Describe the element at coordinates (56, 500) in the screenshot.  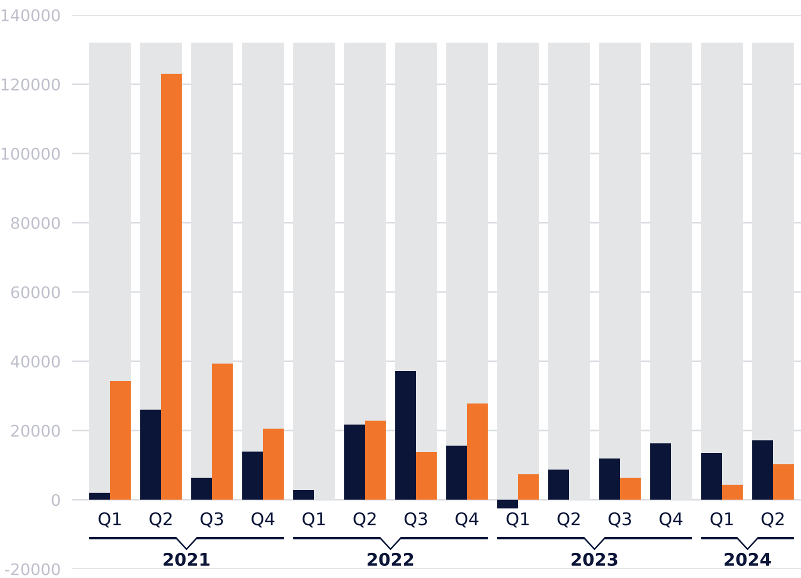
I see `y-tick-label: 0` at that location.